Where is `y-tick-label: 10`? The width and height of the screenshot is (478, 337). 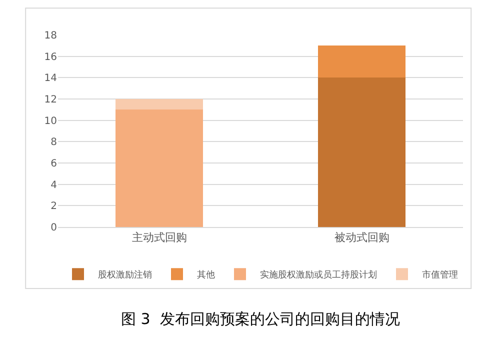 y-tick-label: 10 is located at coordinates (50, 121).